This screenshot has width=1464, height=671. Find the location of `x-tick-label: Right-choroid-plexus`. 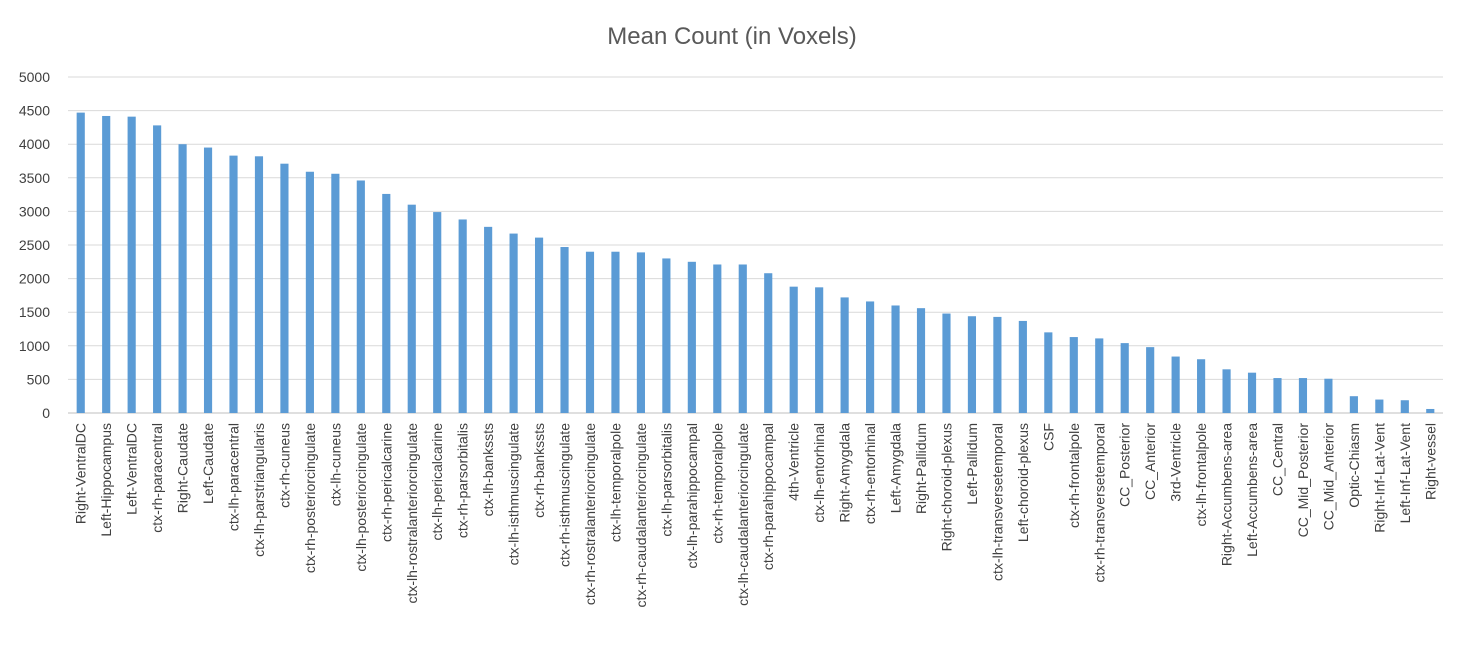

x-tick-label: Right-choroid-plexus is located at coordinates (946, 487).